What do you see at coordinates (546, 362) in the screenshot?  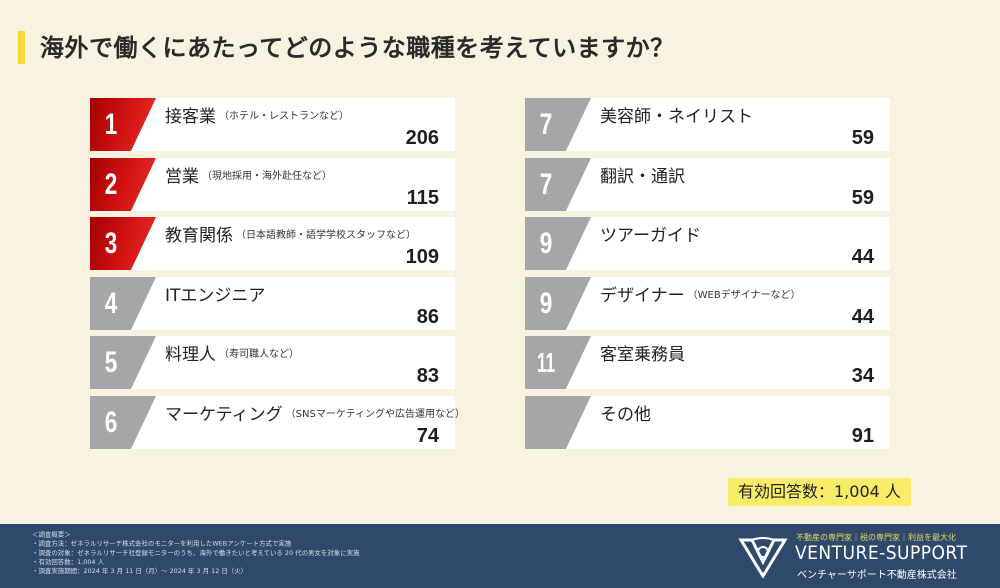 I see `rank-number: 11` at bounding box center [546, 362].